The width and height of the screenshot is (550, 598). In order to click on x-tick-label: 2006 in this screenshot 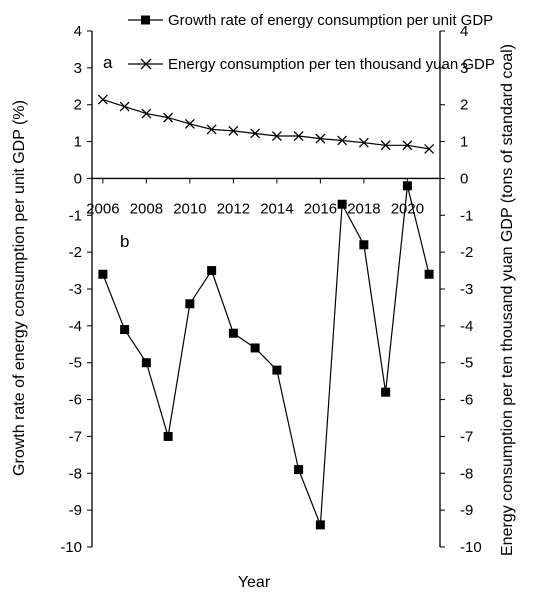, I will do `click(102, 208)`.